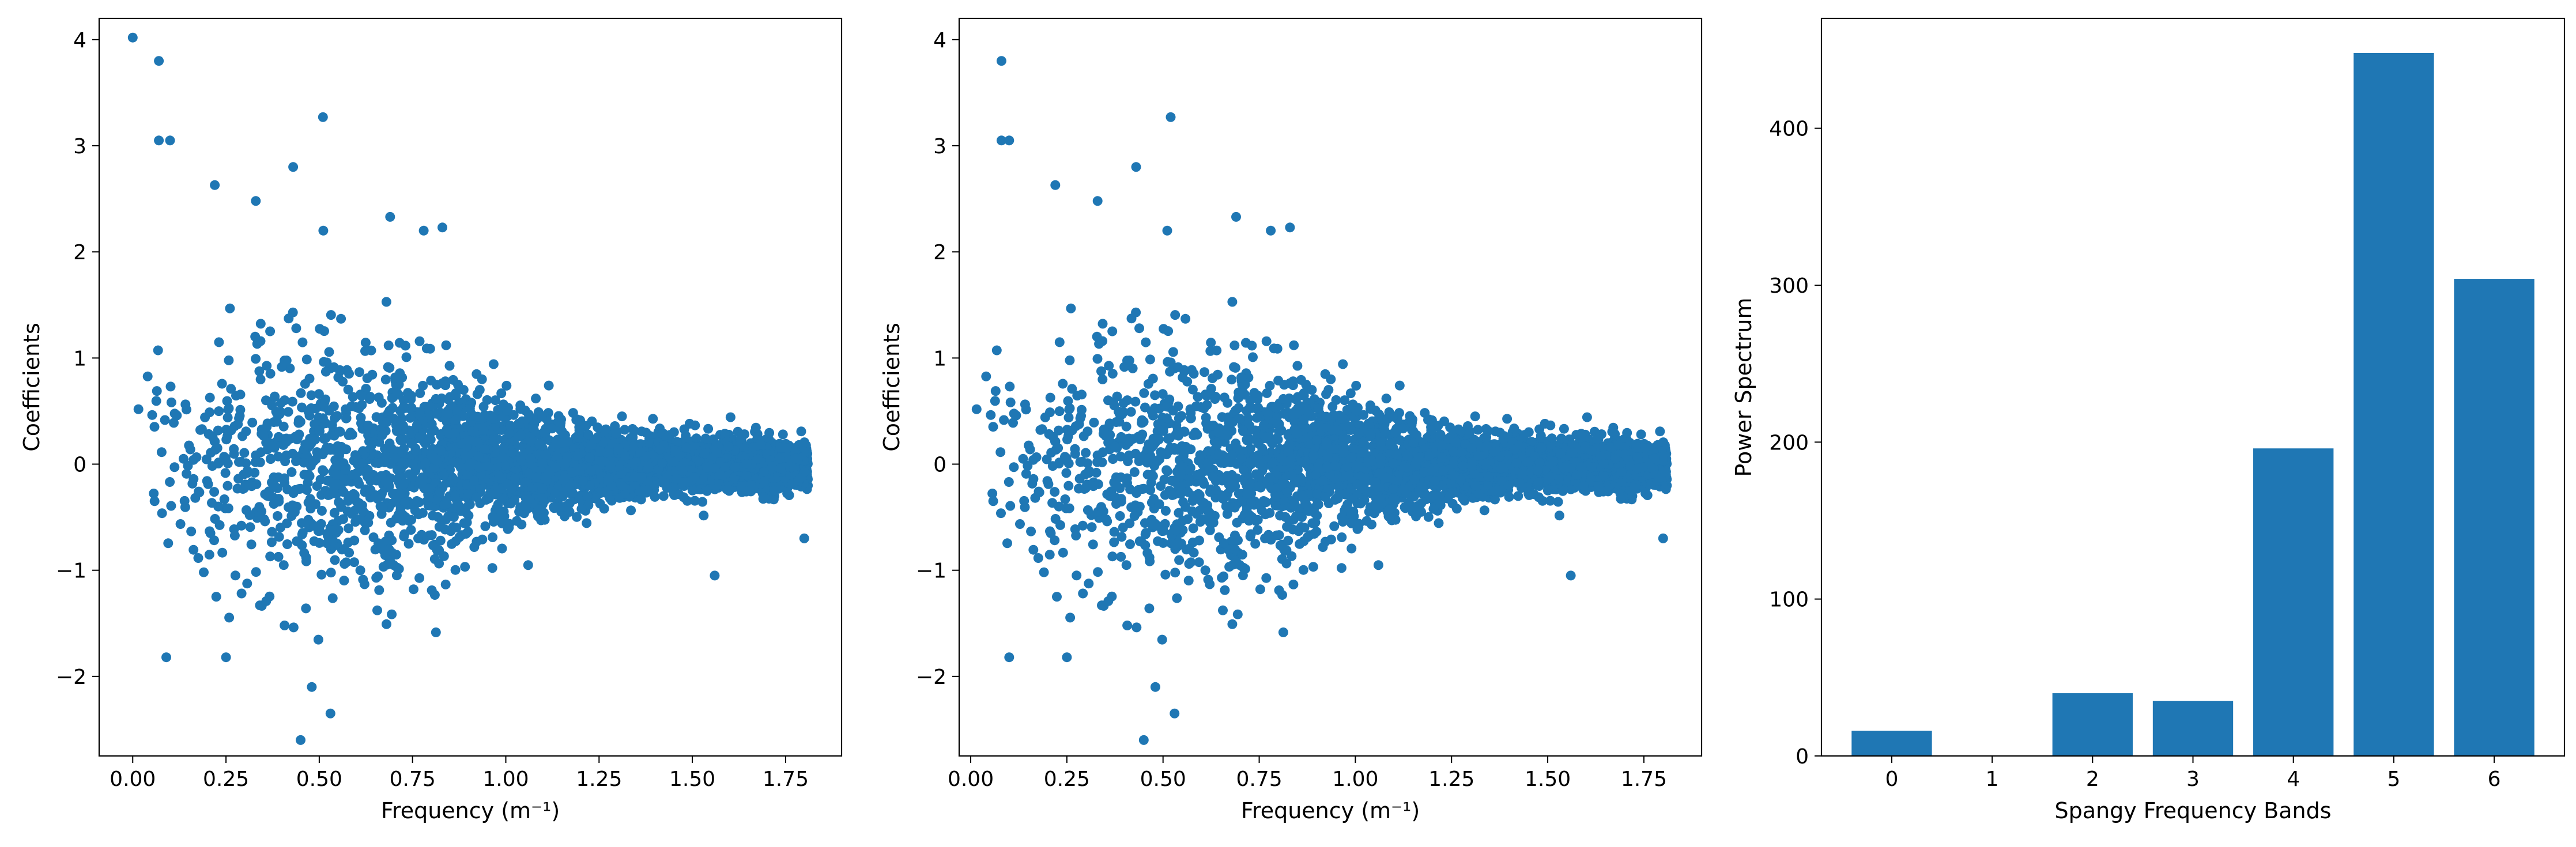  I want to click on x-tick-label: 1.50, so click(692, 779).